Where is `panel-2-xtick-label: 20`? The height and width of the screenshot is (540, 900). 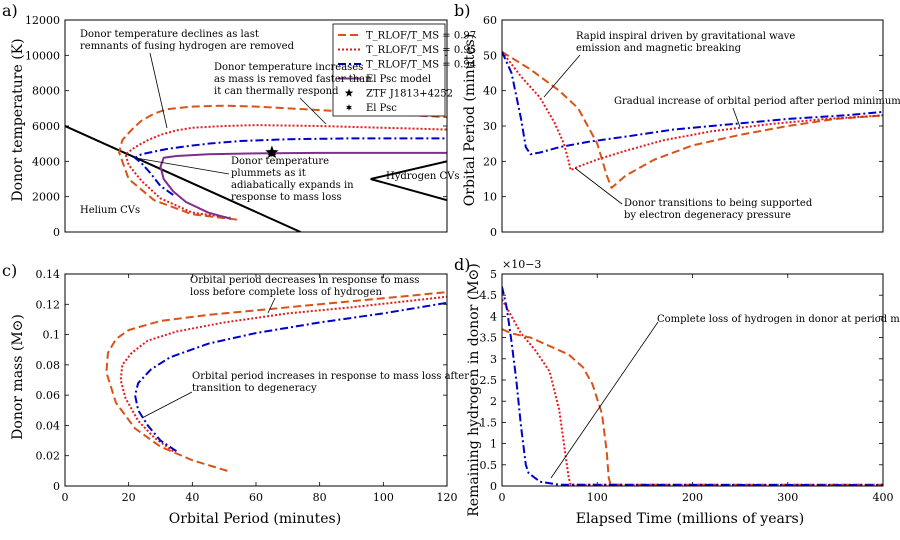
panel-2-xtick-label: 20 is located at coordinates (129, 497).